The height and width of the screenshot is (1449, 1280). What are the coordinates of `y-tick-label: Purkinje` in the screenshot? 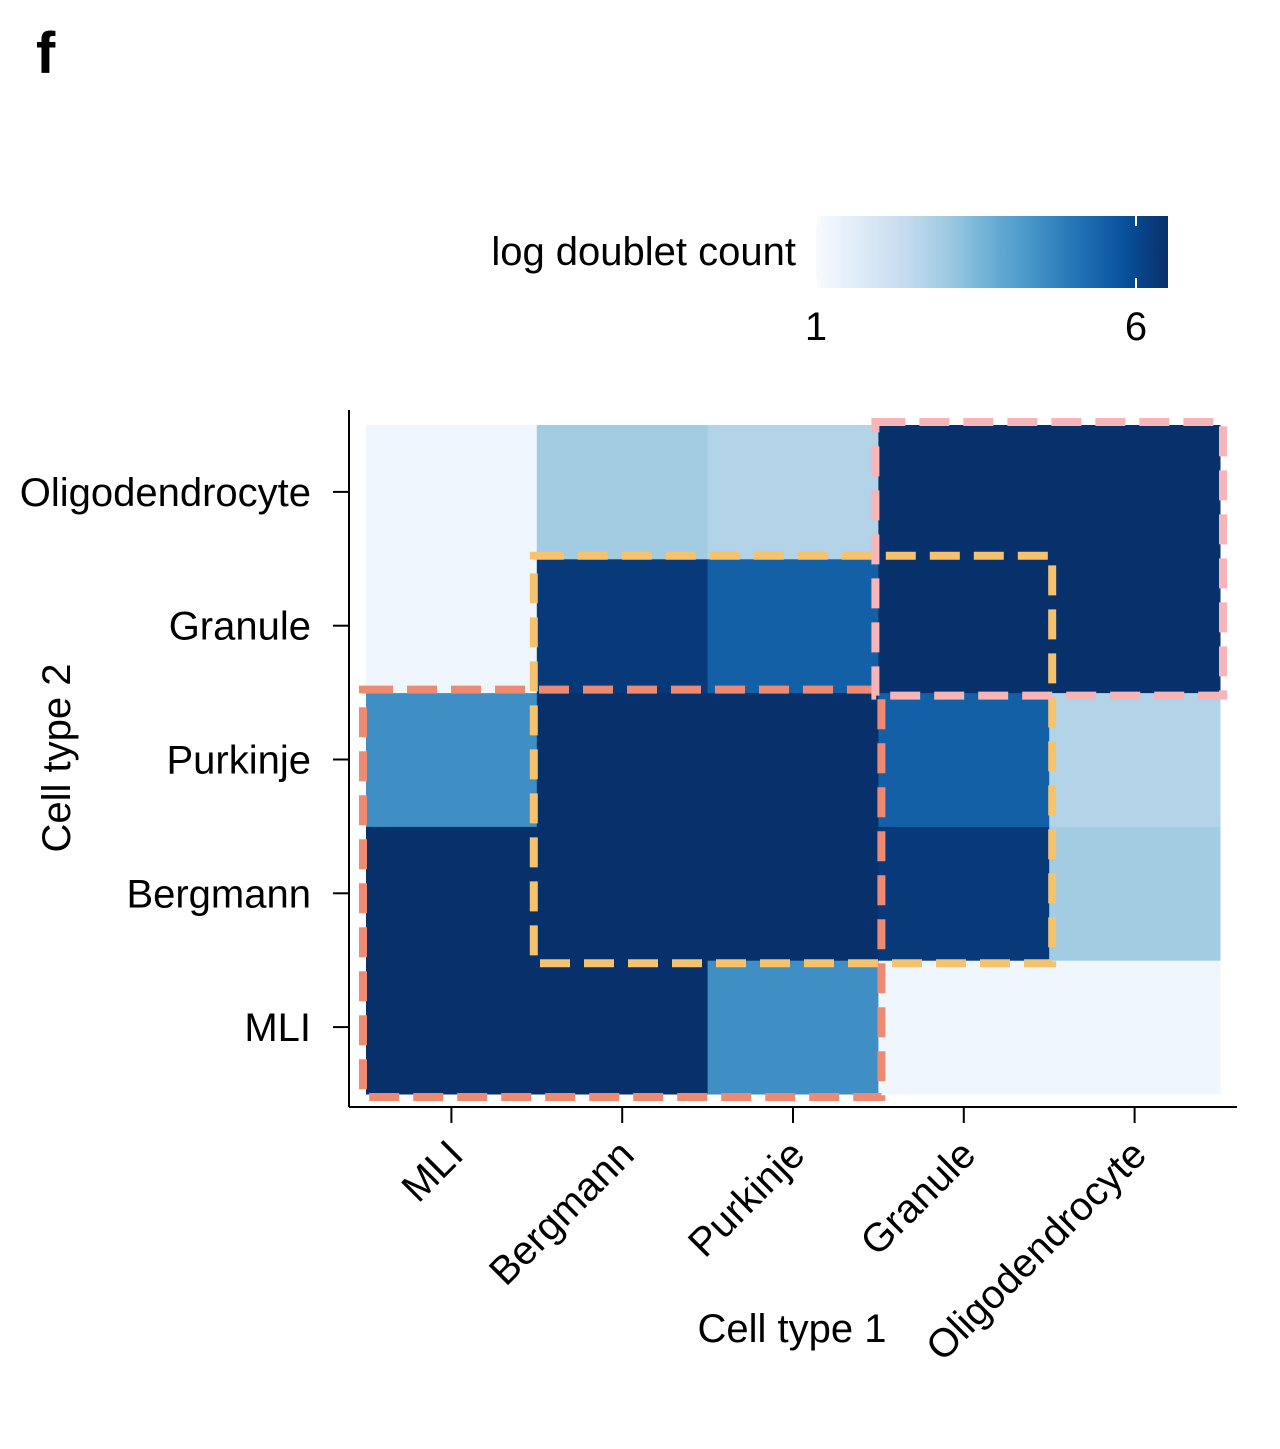 It's located at (238, 761).